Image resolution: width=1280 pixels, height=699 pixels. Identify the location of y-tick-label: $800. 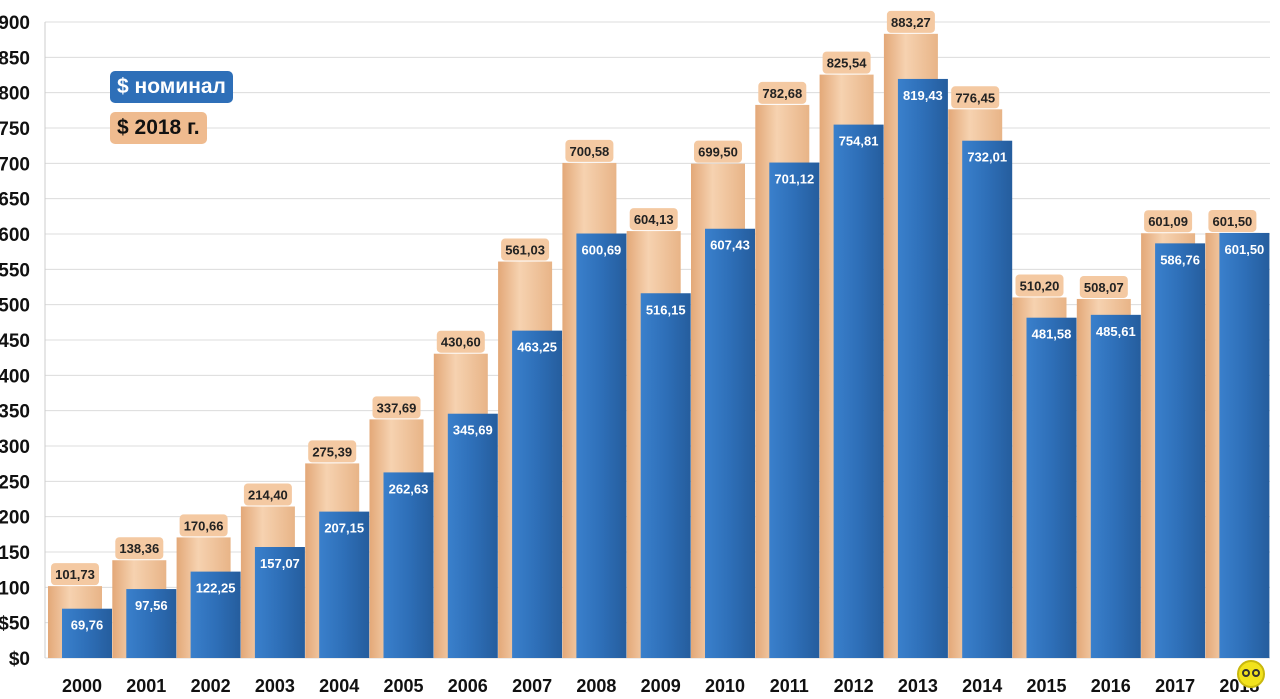
(15, 94).